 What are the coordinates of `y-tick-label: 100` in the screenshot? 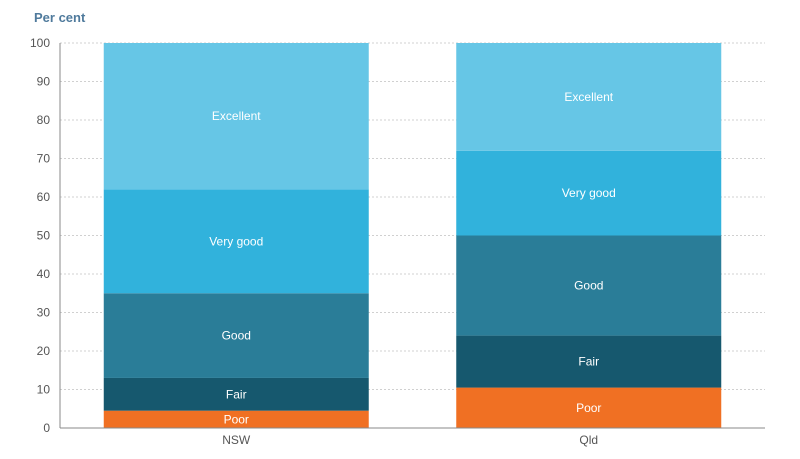 It's located at (40, 43).